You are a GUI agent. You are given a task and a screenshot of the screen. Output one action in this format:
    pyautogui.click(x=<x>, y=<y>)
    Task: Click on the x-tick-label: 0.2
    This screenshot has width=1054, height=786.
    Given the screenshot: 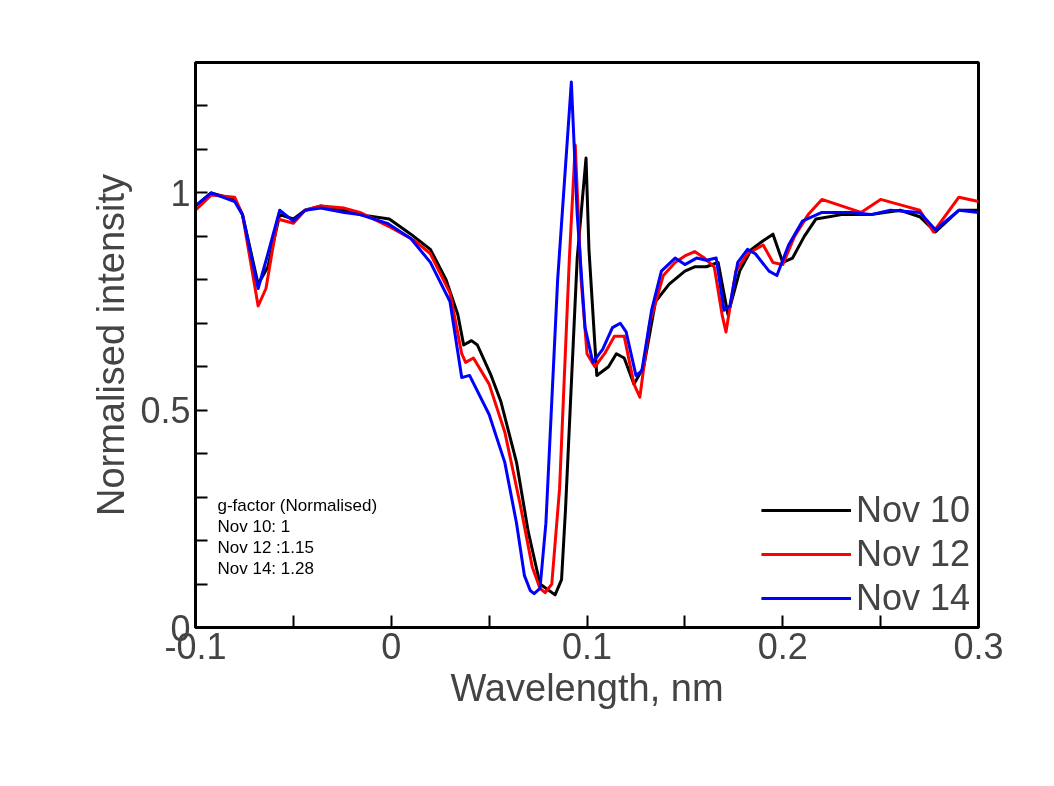 What is the action you would take?
    pyautogui.click(x=782, y=646)
    